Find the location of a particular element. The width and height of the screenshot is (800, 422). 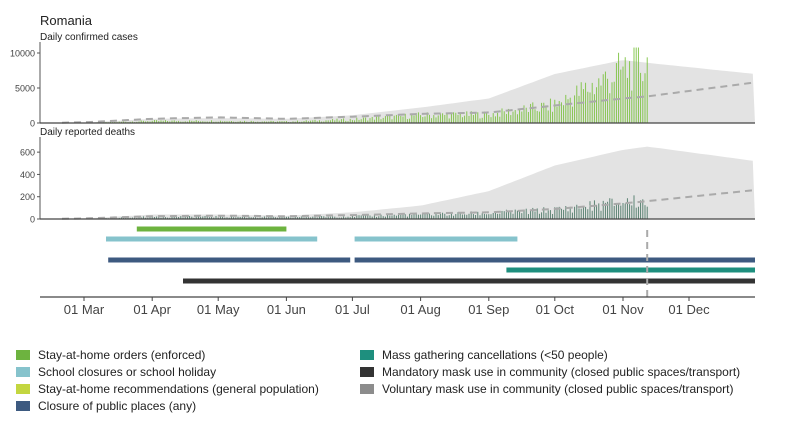

deaths-projection-line is located at coordinates (408, 204).